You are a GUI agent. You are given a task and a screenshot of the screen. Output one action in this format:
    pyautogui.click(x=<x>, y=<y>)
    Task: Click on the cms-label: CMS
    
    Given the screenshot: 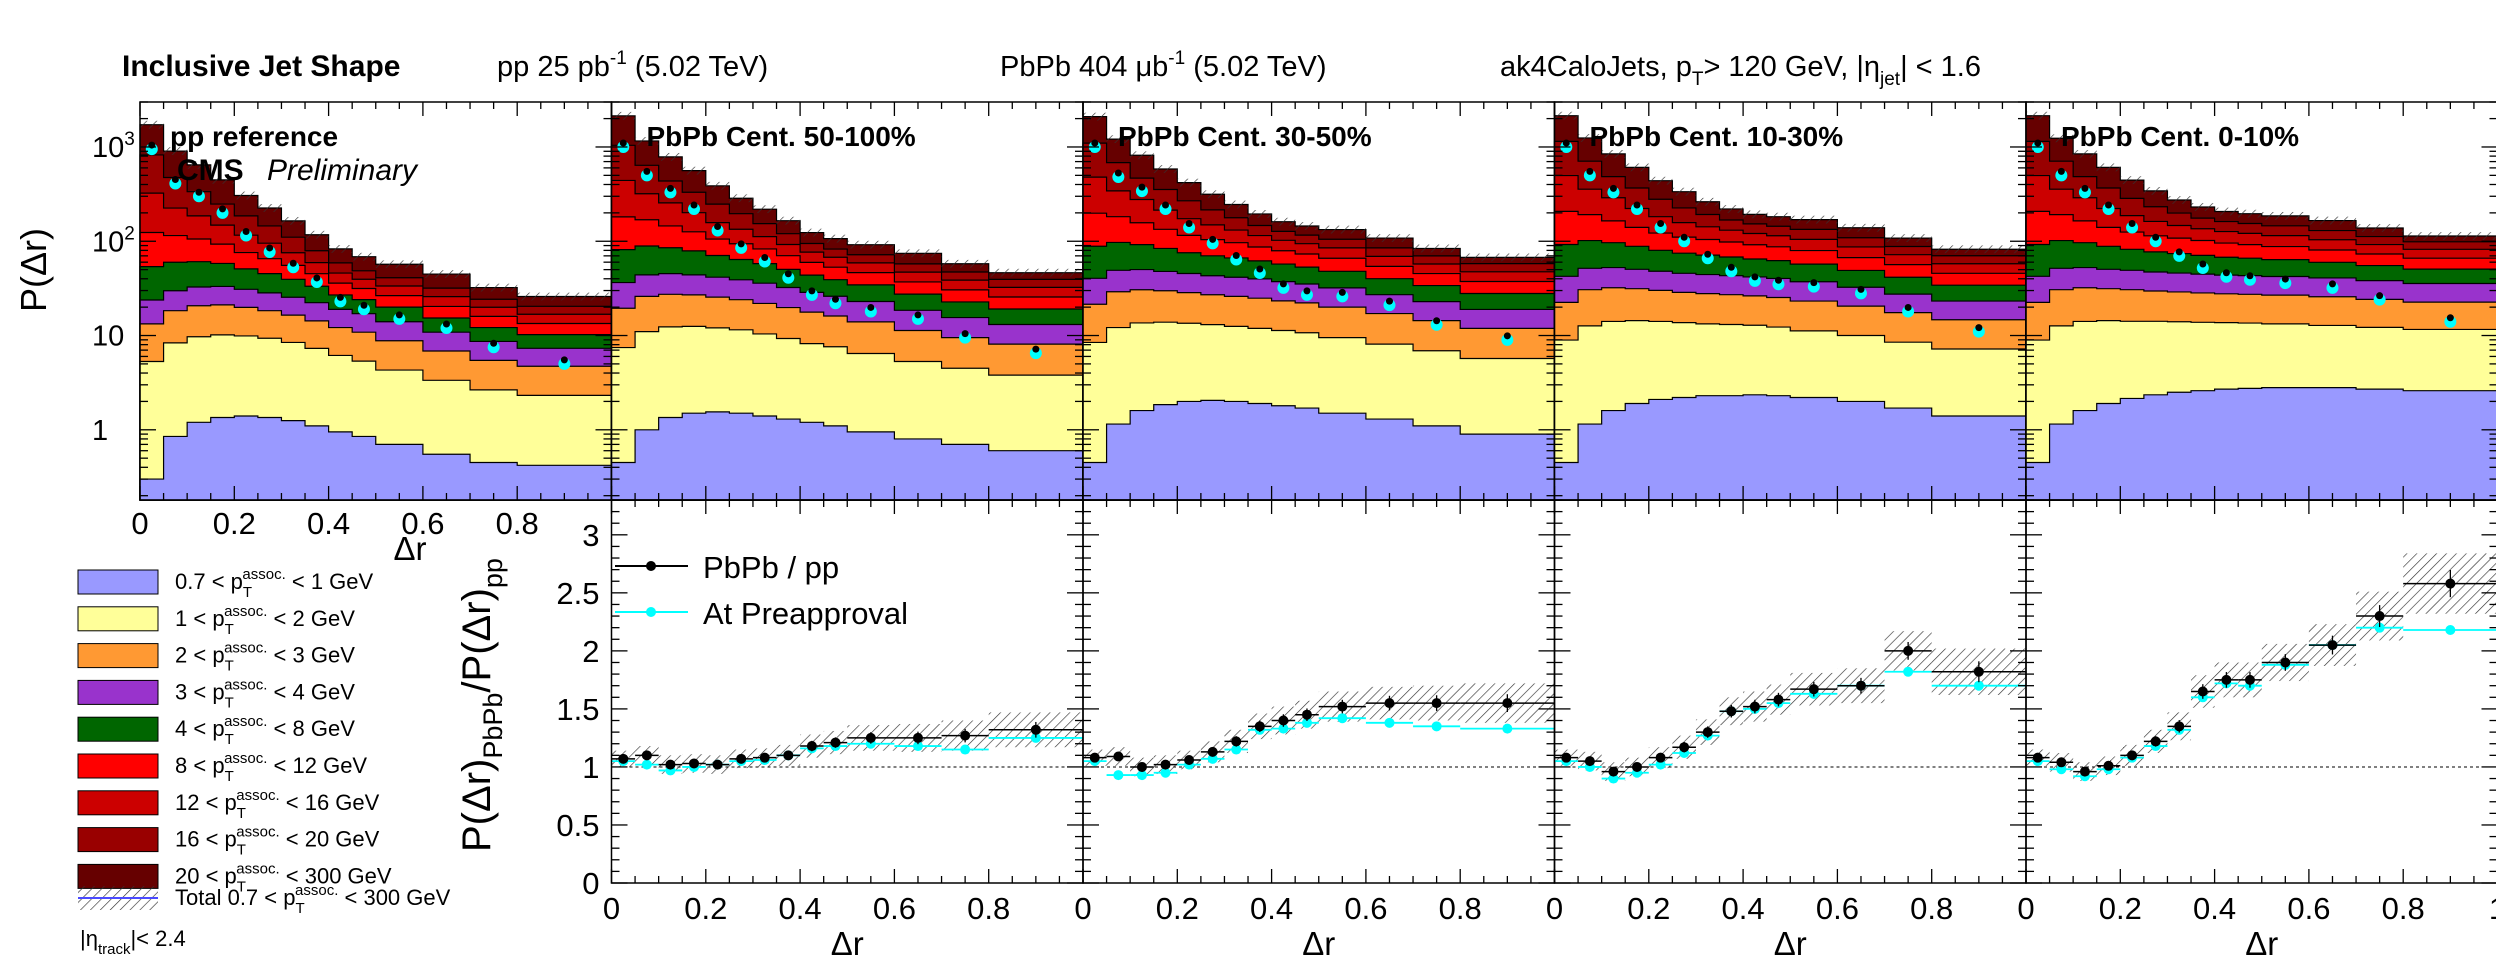 What is the action you would take?
    pyautogui.click(x=210, y=170)
    